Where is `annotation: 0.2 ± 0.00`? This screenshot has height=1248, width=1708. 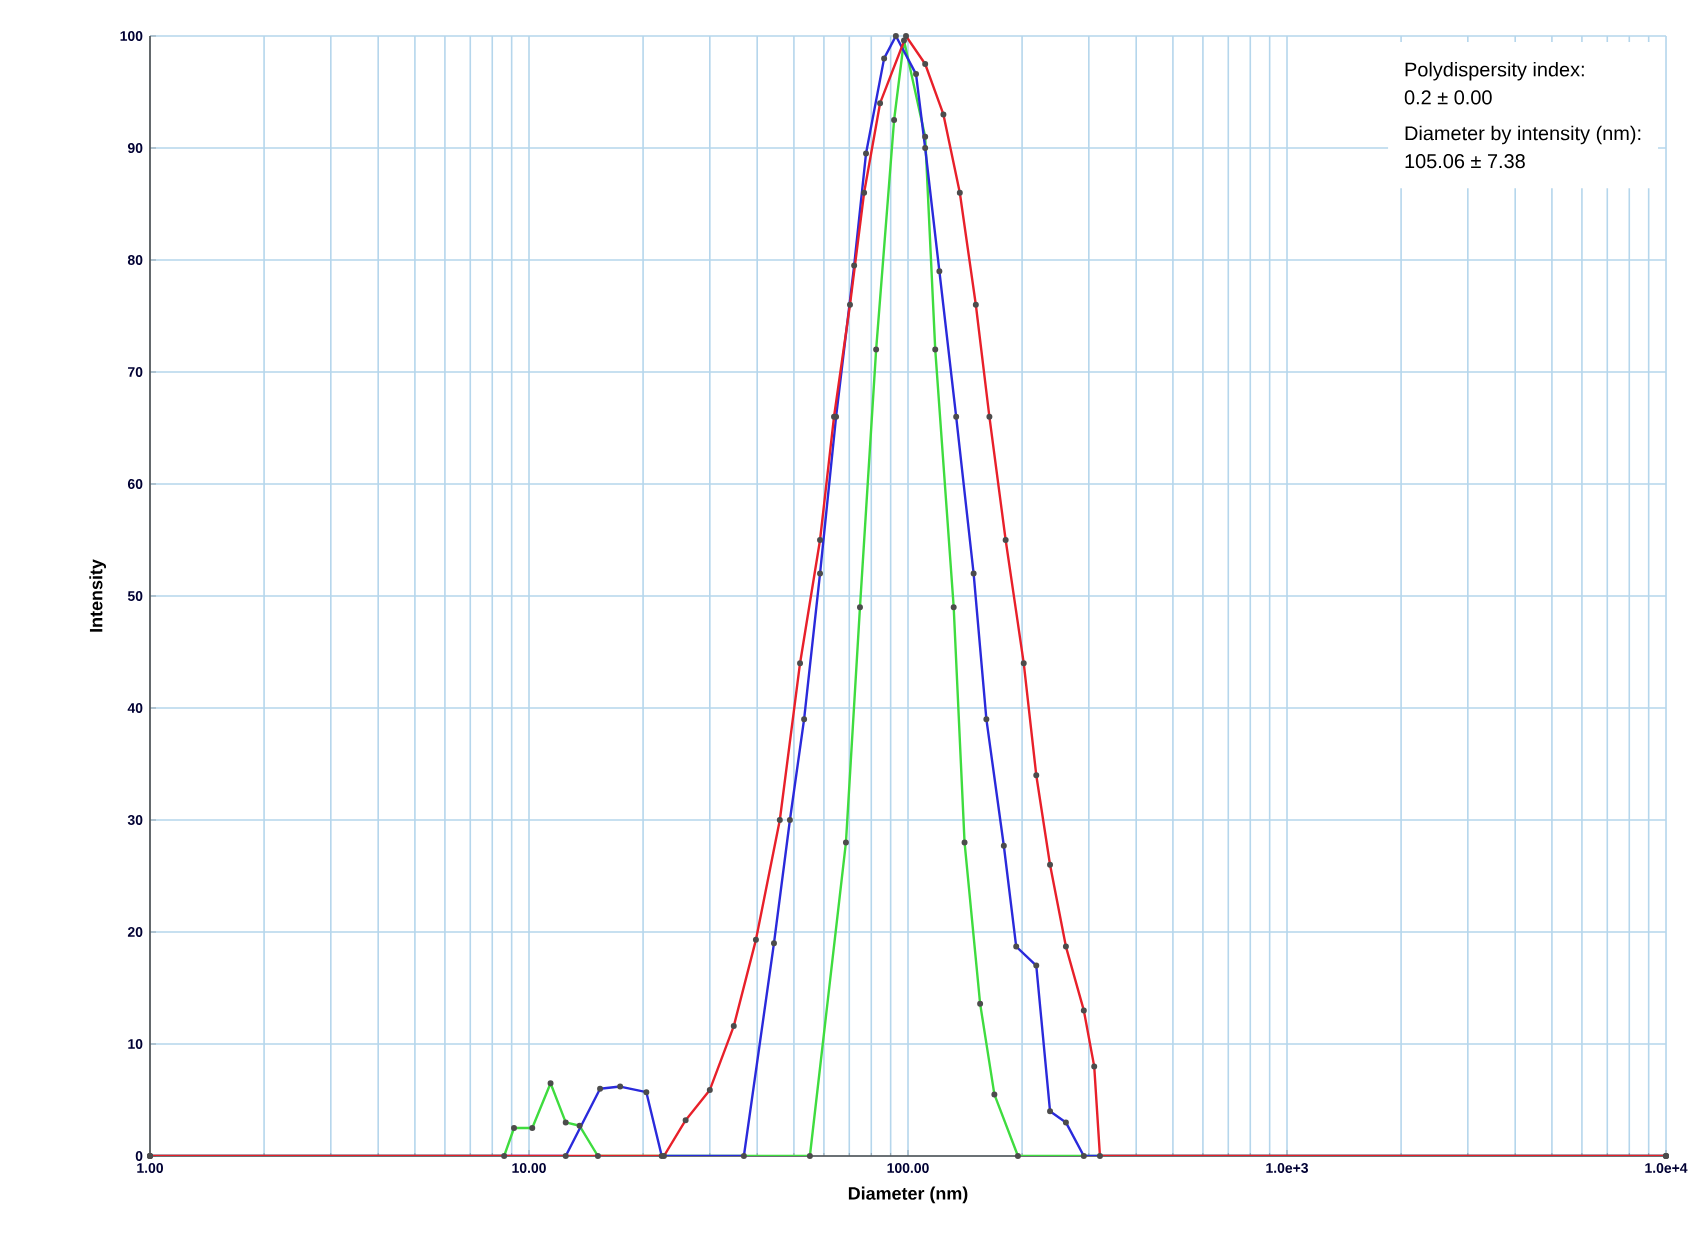 annotation: 0.2 ± 0.00 is located at coordinates (1448, 97).